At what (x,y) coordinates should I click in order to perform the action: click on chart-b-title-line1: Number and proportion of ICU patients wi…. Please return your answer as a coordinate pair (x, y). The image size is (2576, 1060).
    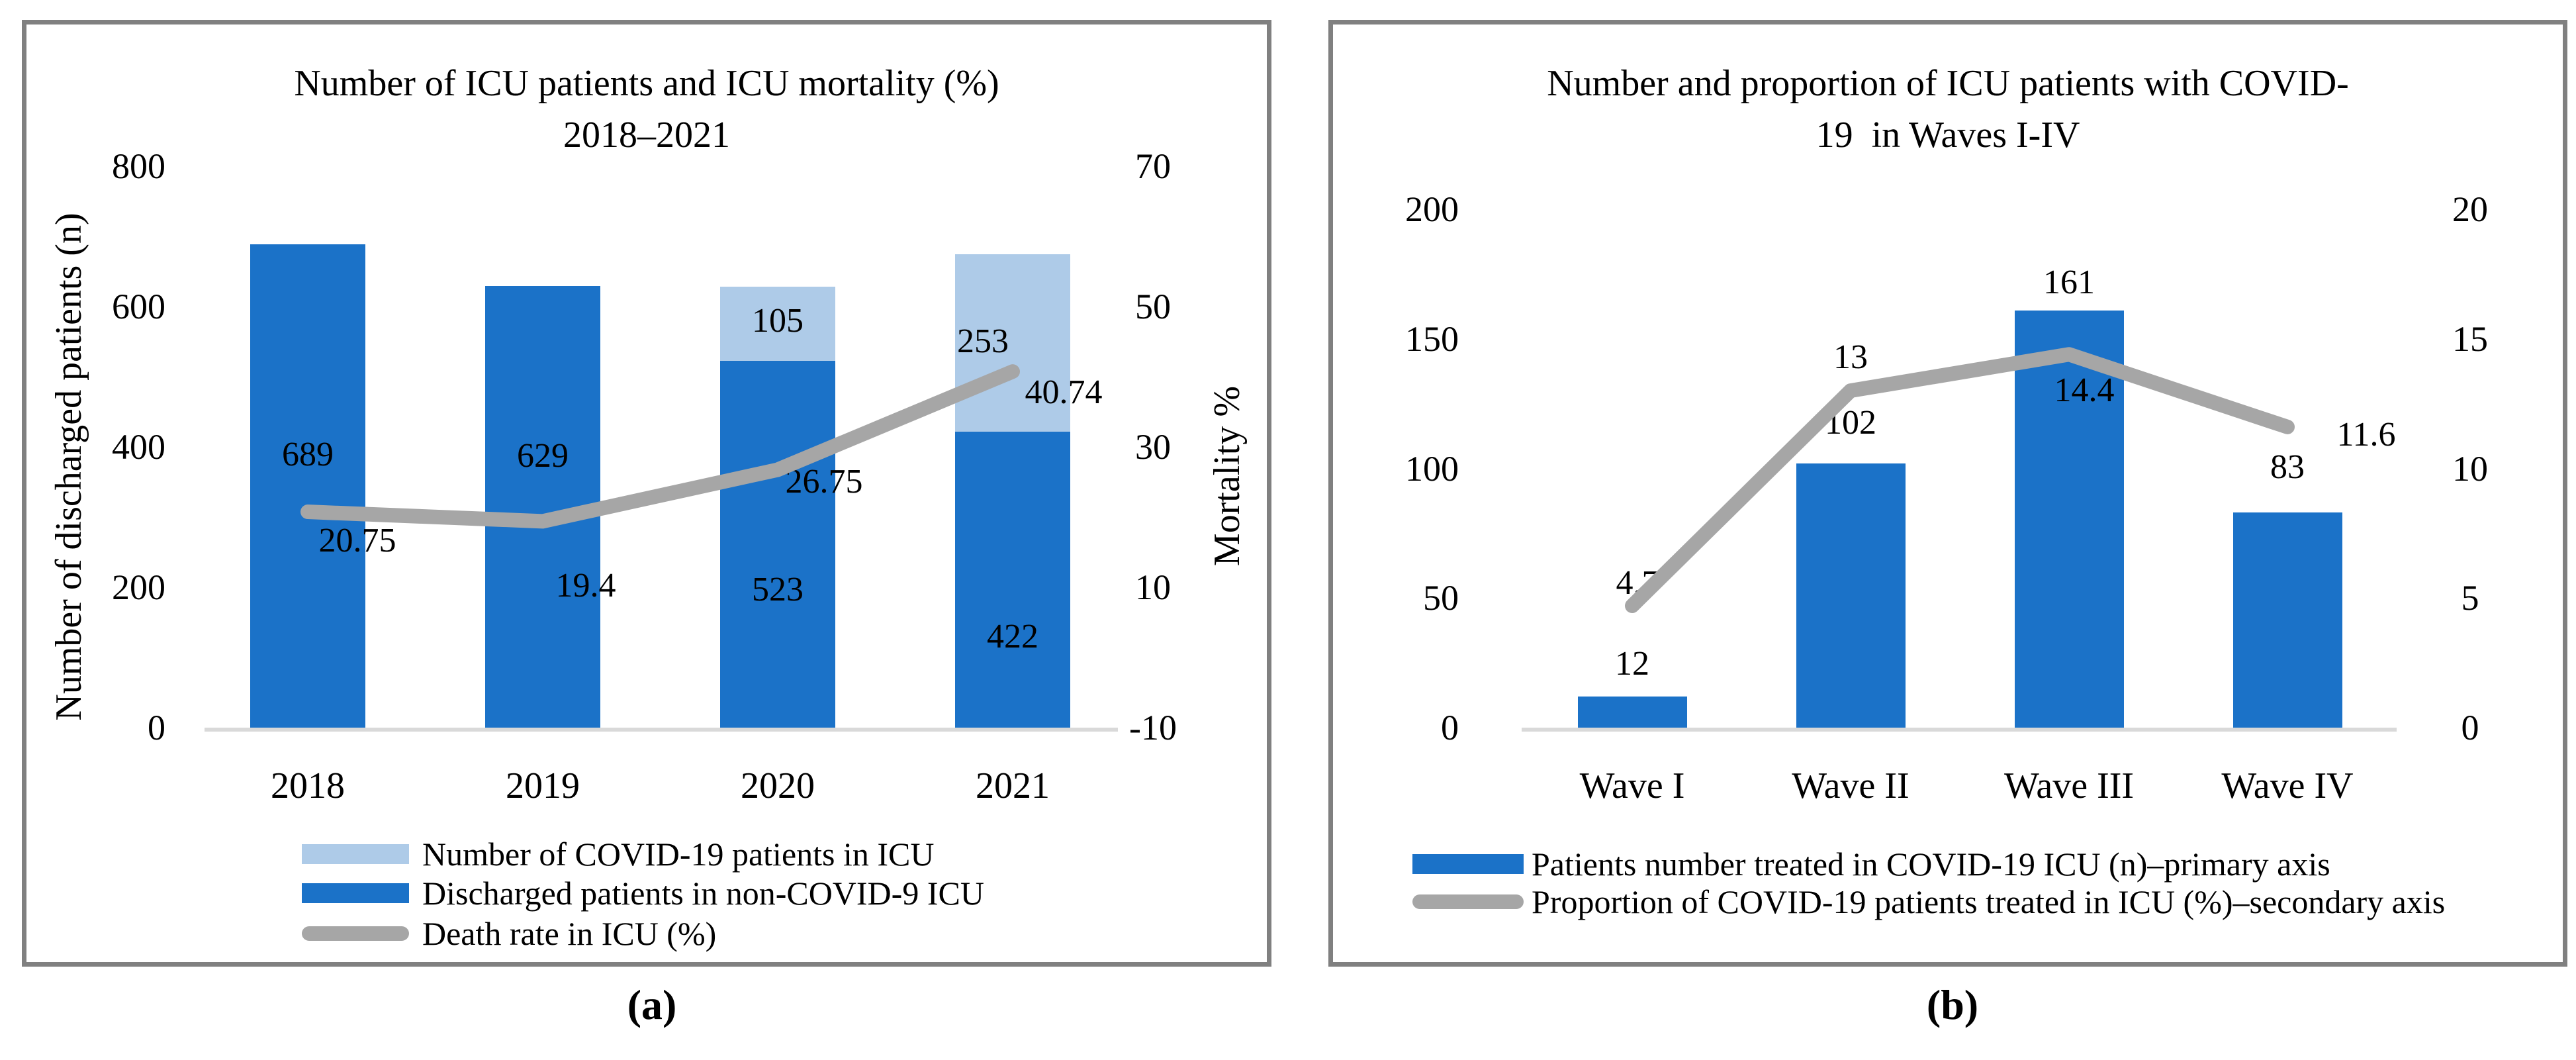
    Looking at the image, I should click on (1948, 83).